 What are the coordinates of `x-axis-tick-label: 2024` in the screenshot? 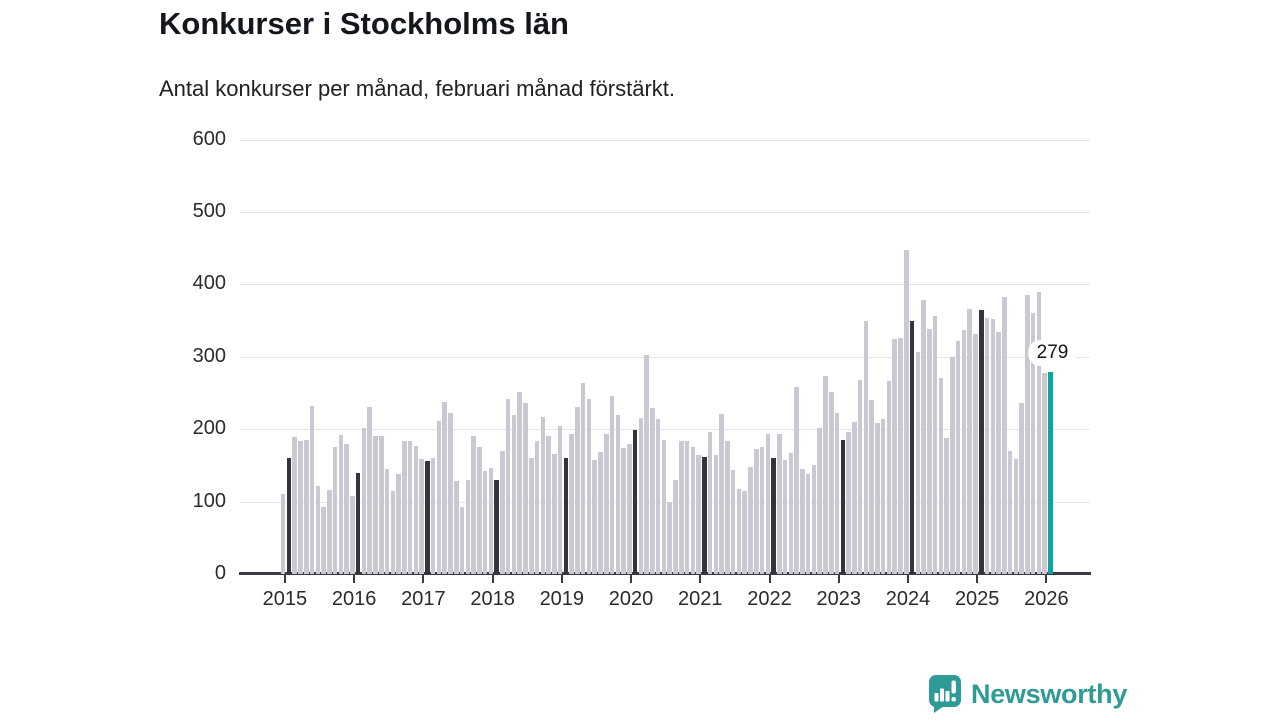 It's located at (908, 599).